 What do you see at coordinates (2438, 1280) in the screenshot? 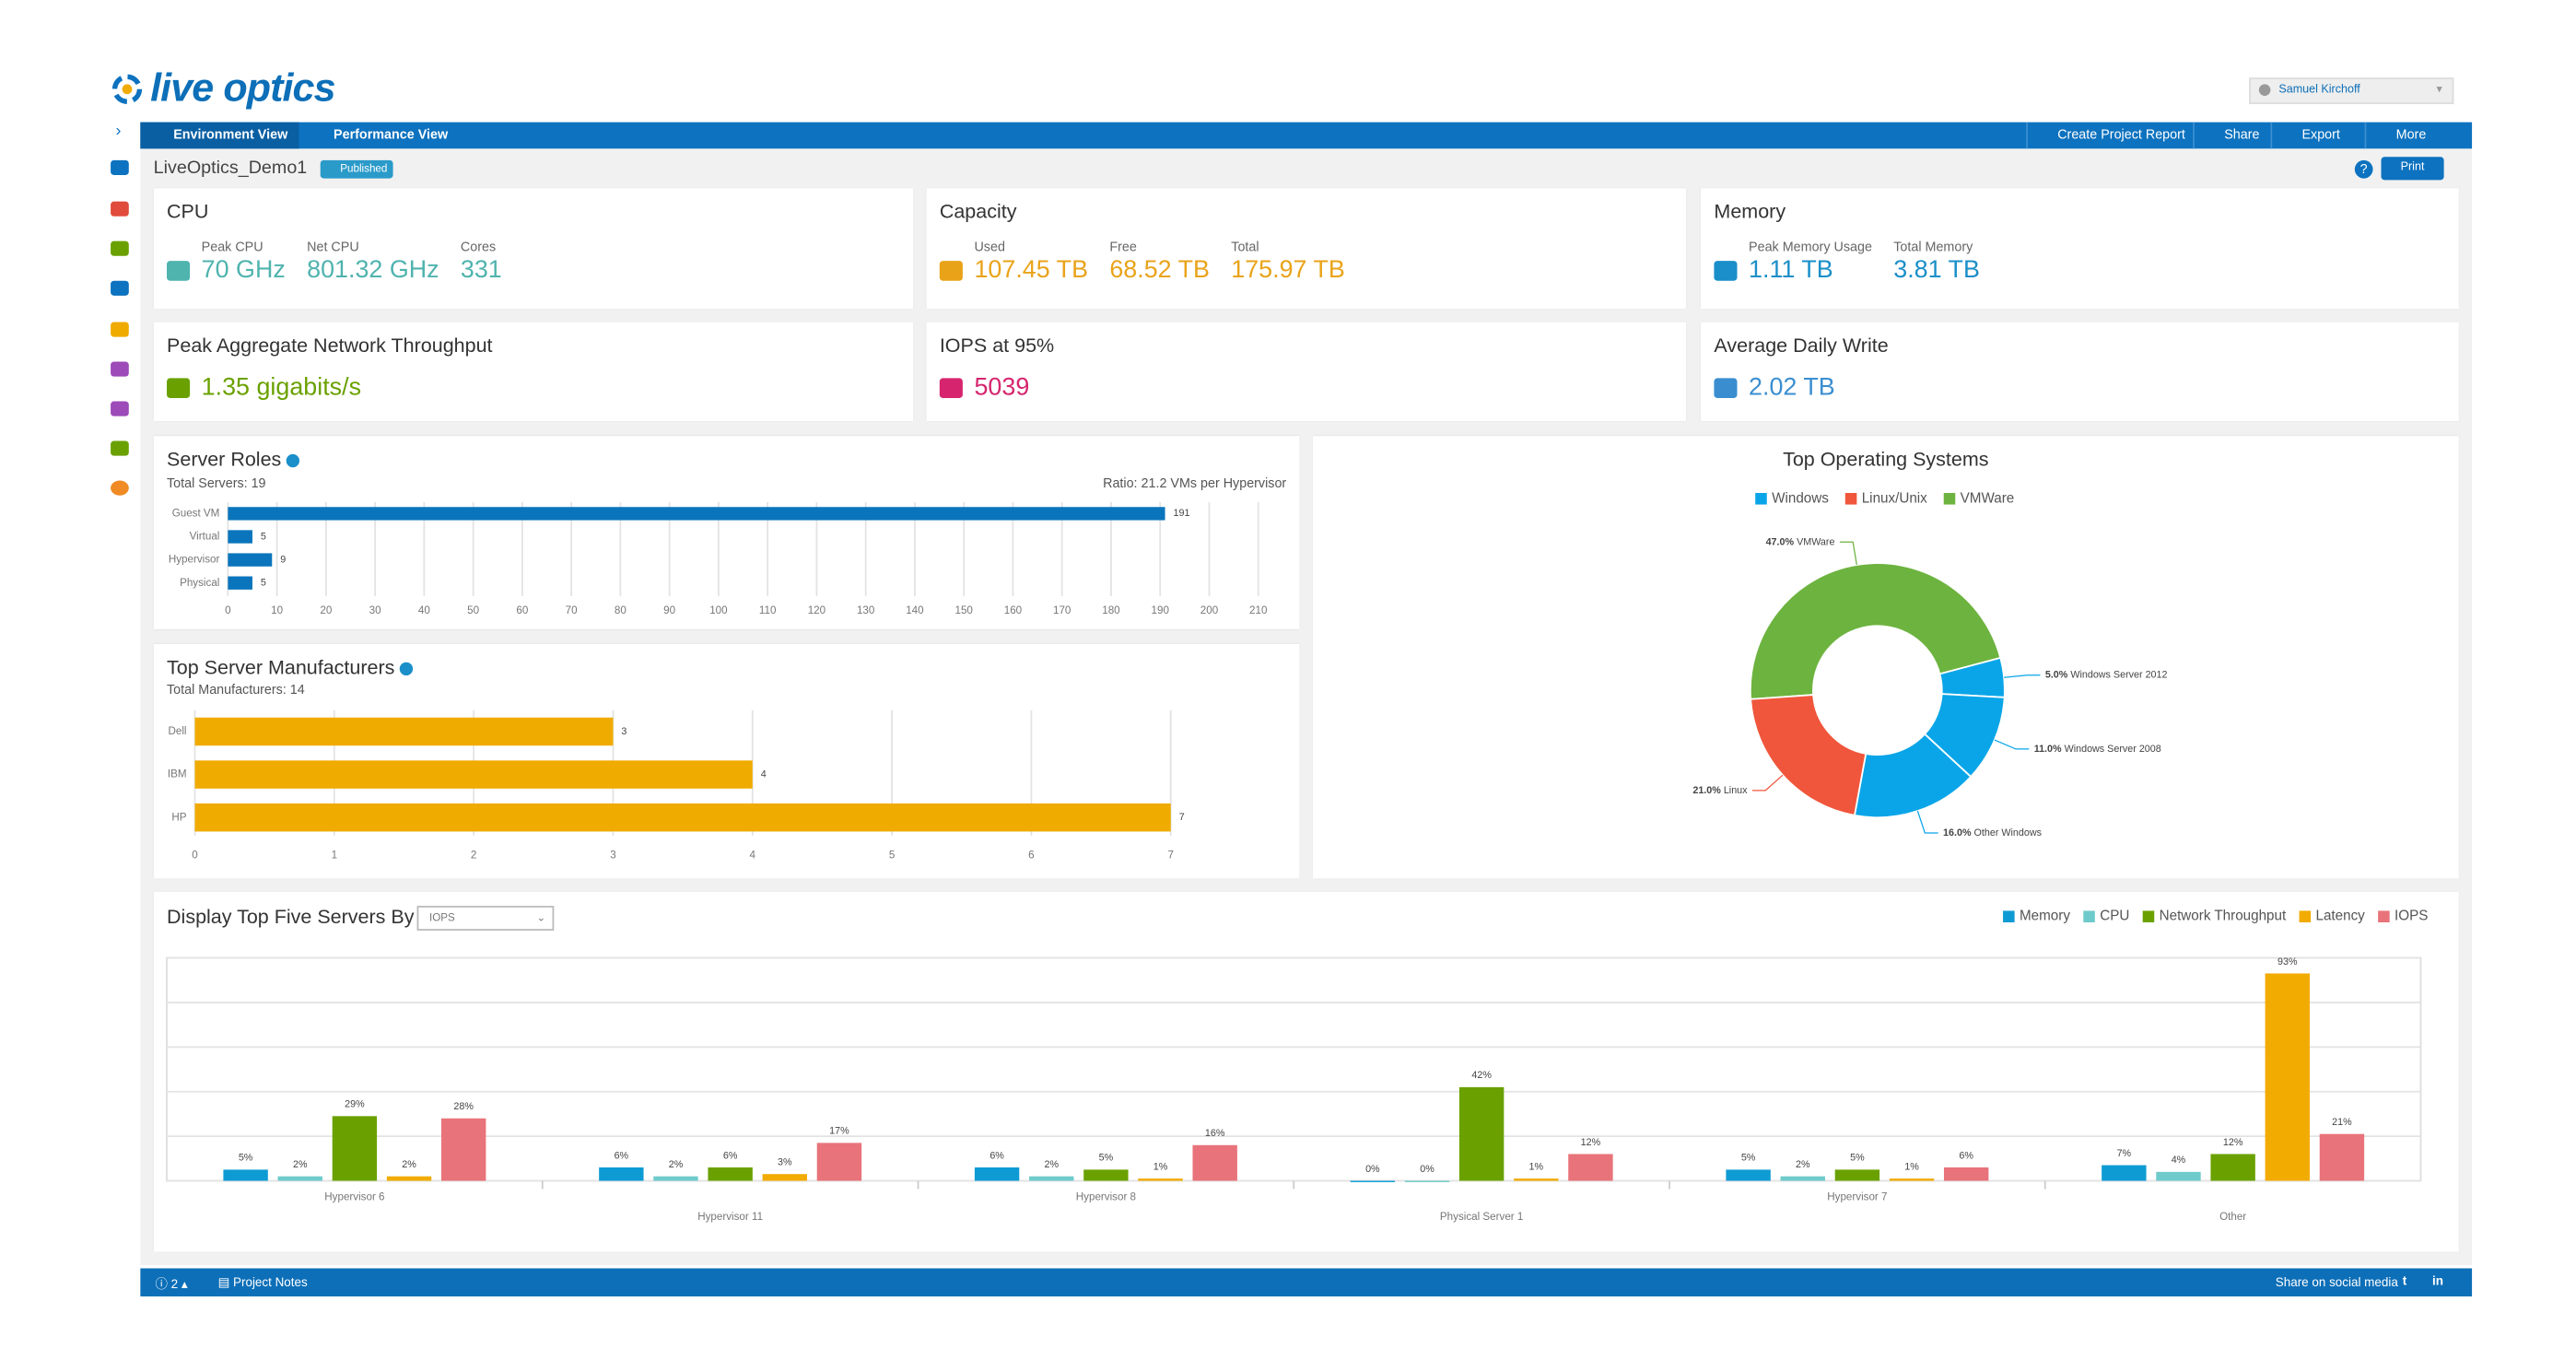
I see `linkedin-icon: in` at bounding box center [2438, 1280].